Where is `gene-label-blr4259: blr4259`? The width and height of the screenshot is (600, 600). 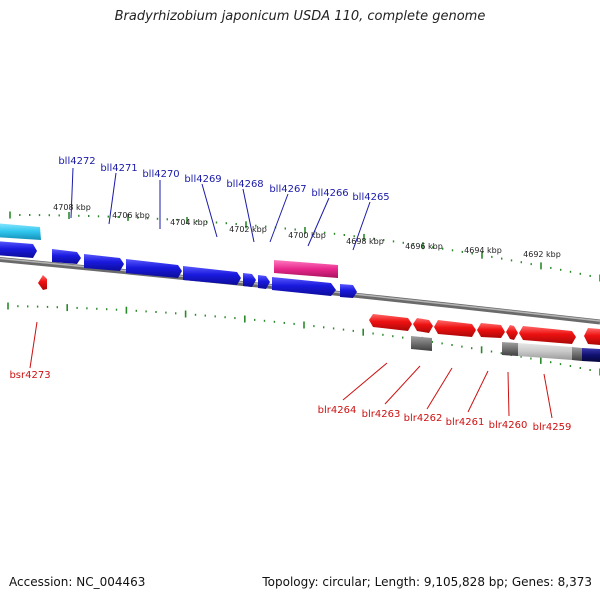 gene-label-blr4259: blr4259 is located at coordinates (552, 427).